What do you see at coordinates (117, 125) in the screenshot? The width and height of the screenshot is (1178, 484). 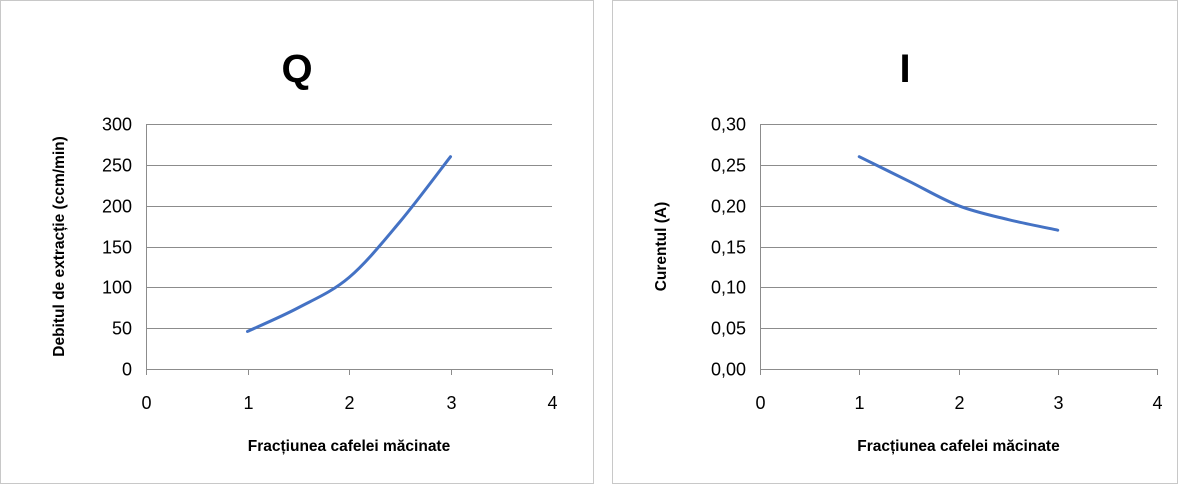 I see `y-tick-label: 300` at bounding box center [117, 125].